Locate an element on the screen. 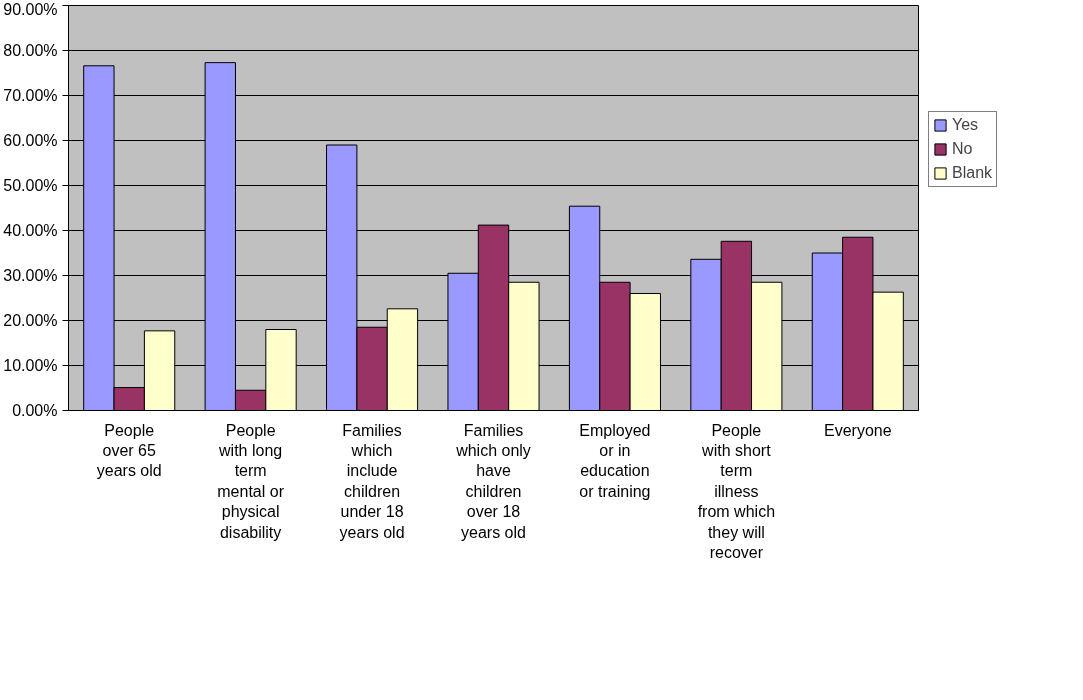 The height and width of the screenshot is (700, 1083). x-tick-label: People over 65 years old is located at coordinates (129, 450).